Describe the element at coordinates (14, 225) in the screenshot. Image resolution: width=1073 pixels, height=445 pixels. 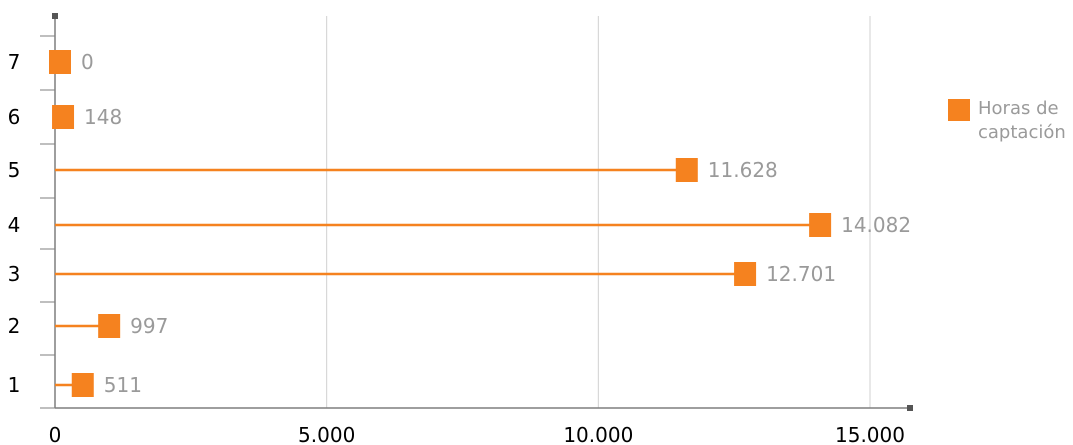
I see `y-tick-label: 4` at that location.